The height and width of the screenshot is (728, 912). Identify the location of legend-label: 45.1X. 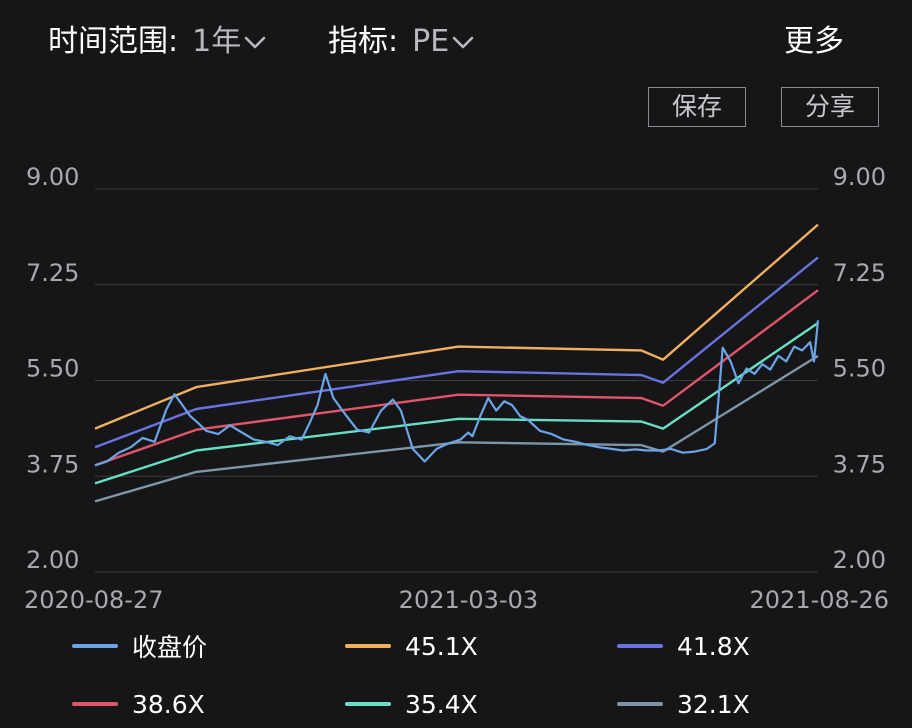
(441, 646).